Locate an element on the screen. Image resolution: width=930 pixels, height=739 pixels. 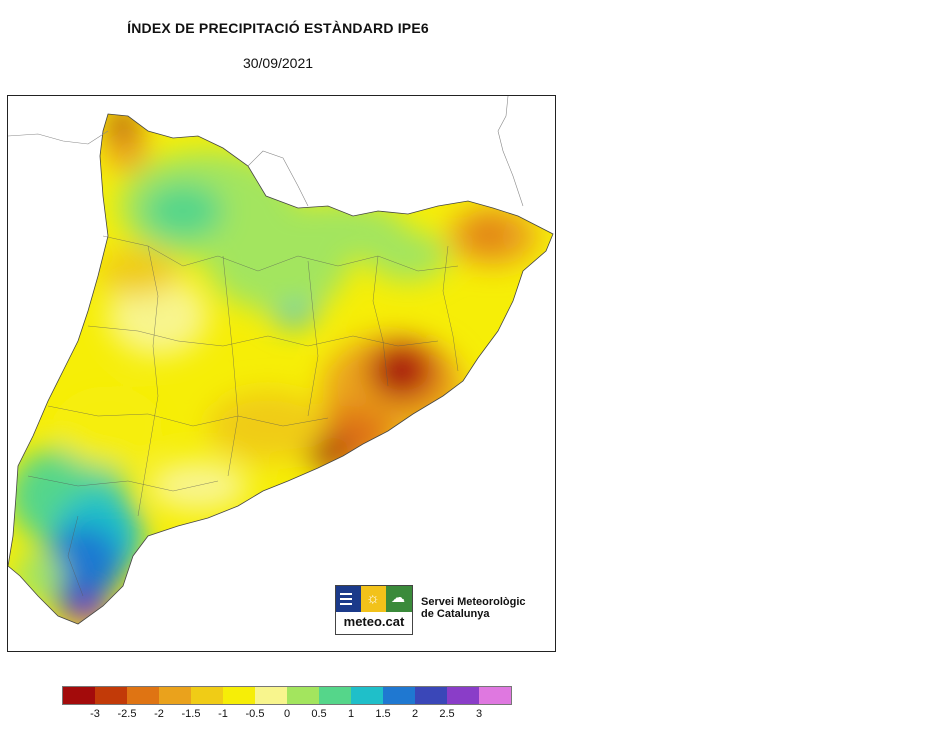
meteocat-logo: ☼ ☁ meteo.cat is located at coordinates (374, 610).